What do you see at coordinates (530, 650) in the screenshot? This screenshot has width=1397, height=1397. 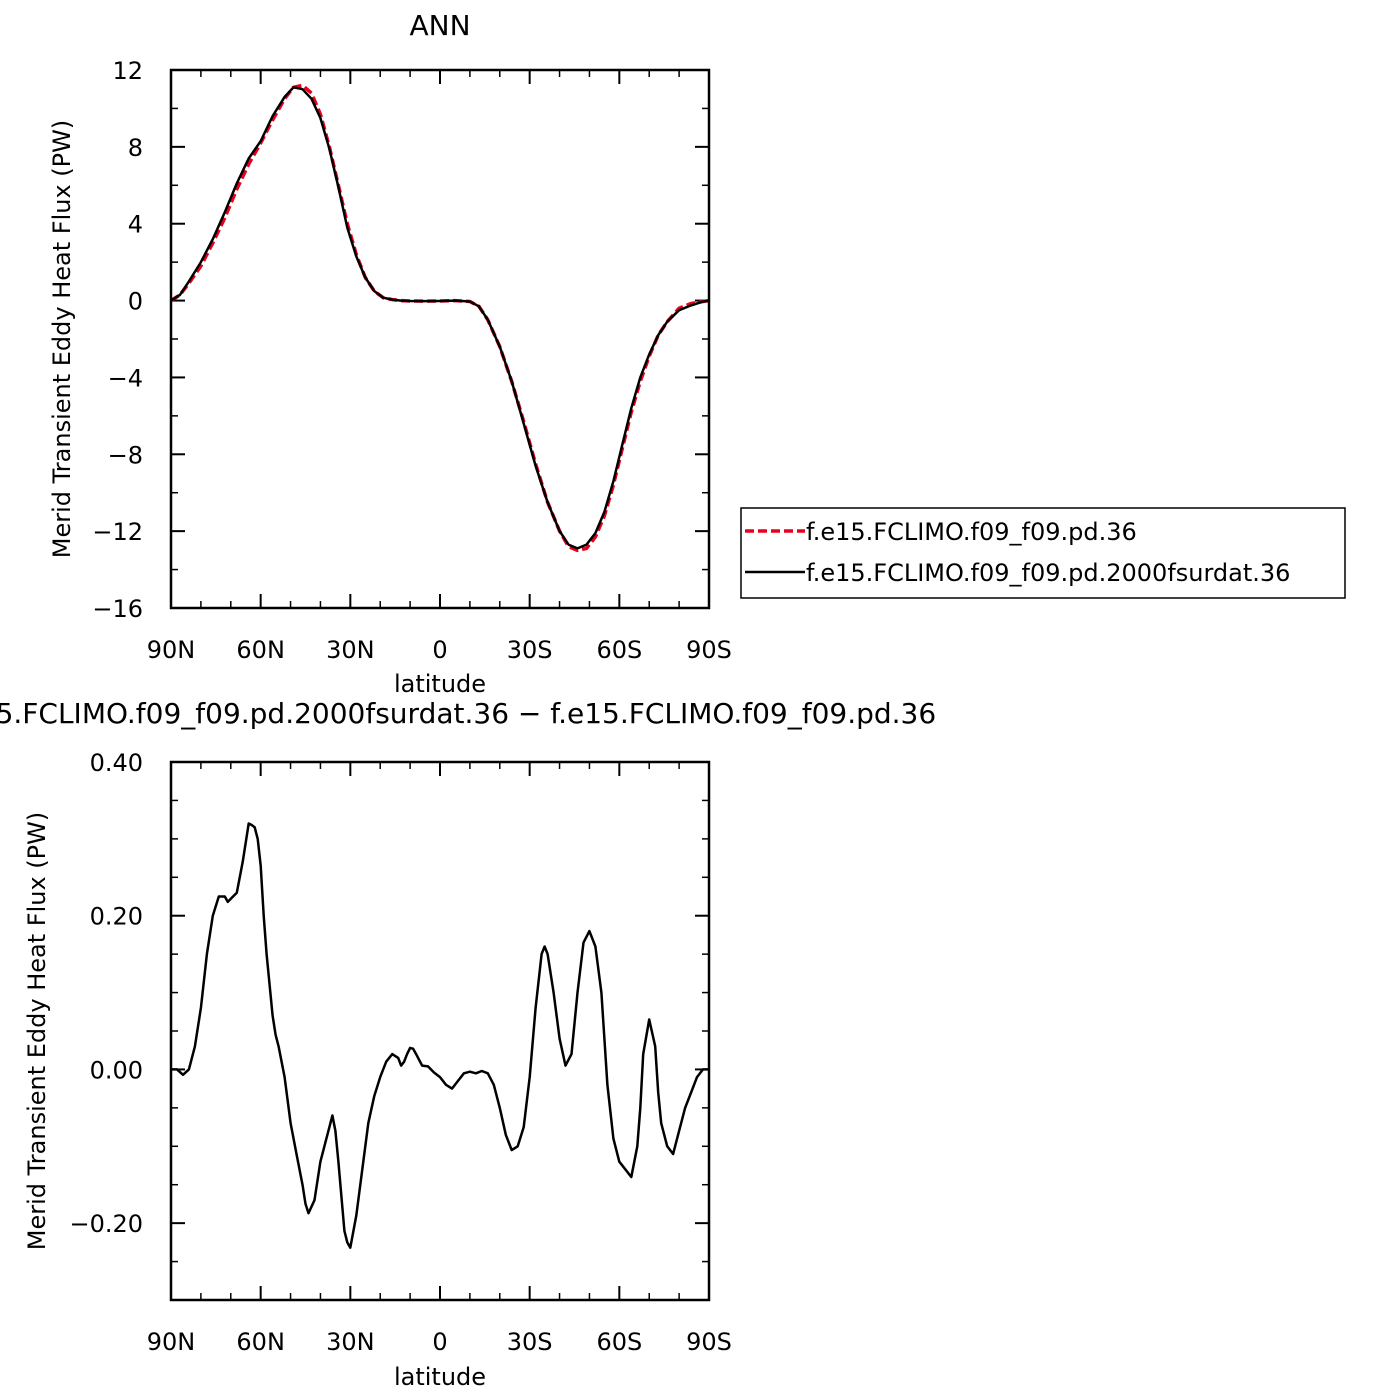 I see `top-chart-xtick-label: 30S` at bounding box center [530, 650].